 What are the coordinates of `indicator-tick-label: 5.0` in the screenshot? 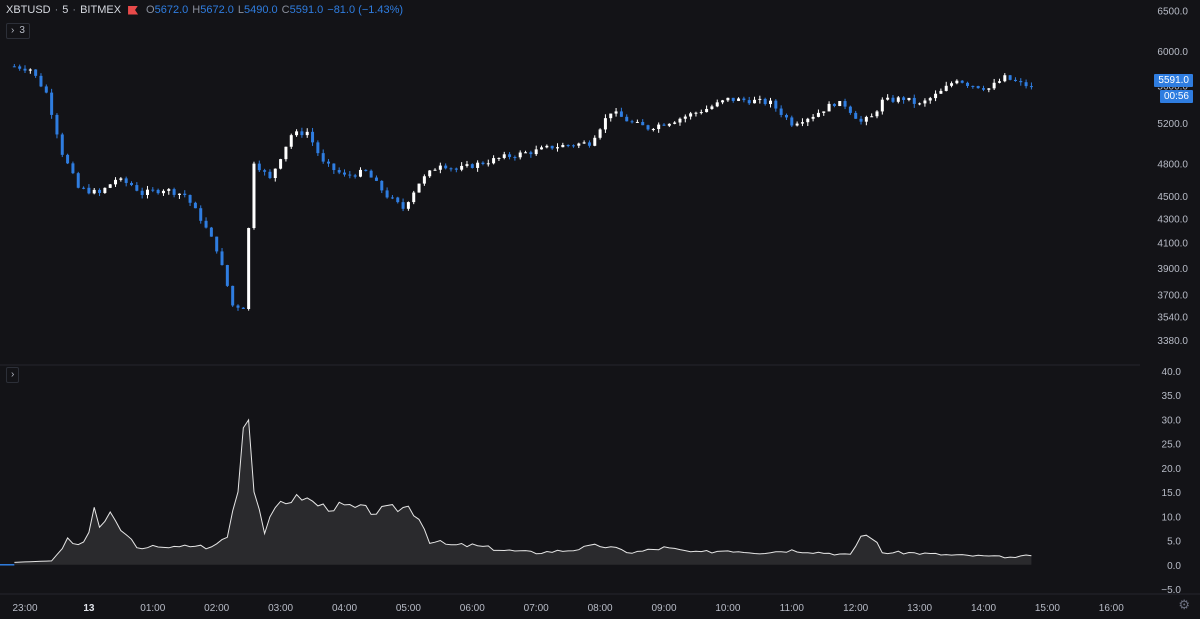 It's located at (1174, 542).